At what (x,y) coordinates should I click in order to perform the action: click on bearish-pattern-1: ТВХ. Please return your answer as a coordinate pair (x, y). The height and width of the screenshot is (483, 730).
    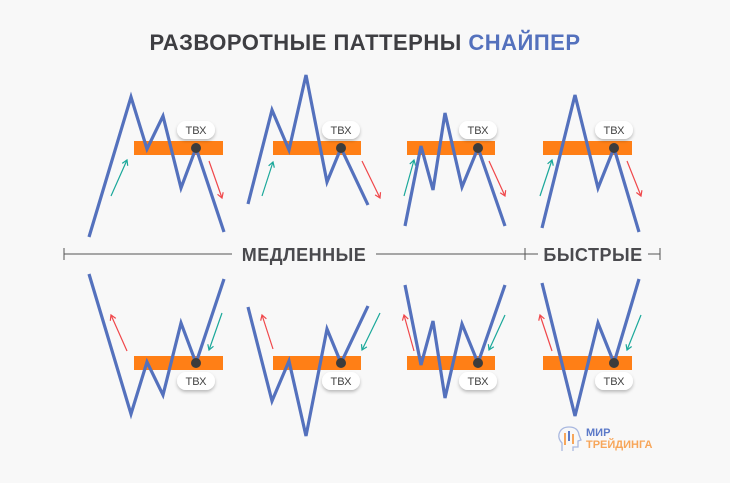
    Looking at the image, I should click on (156, 164).